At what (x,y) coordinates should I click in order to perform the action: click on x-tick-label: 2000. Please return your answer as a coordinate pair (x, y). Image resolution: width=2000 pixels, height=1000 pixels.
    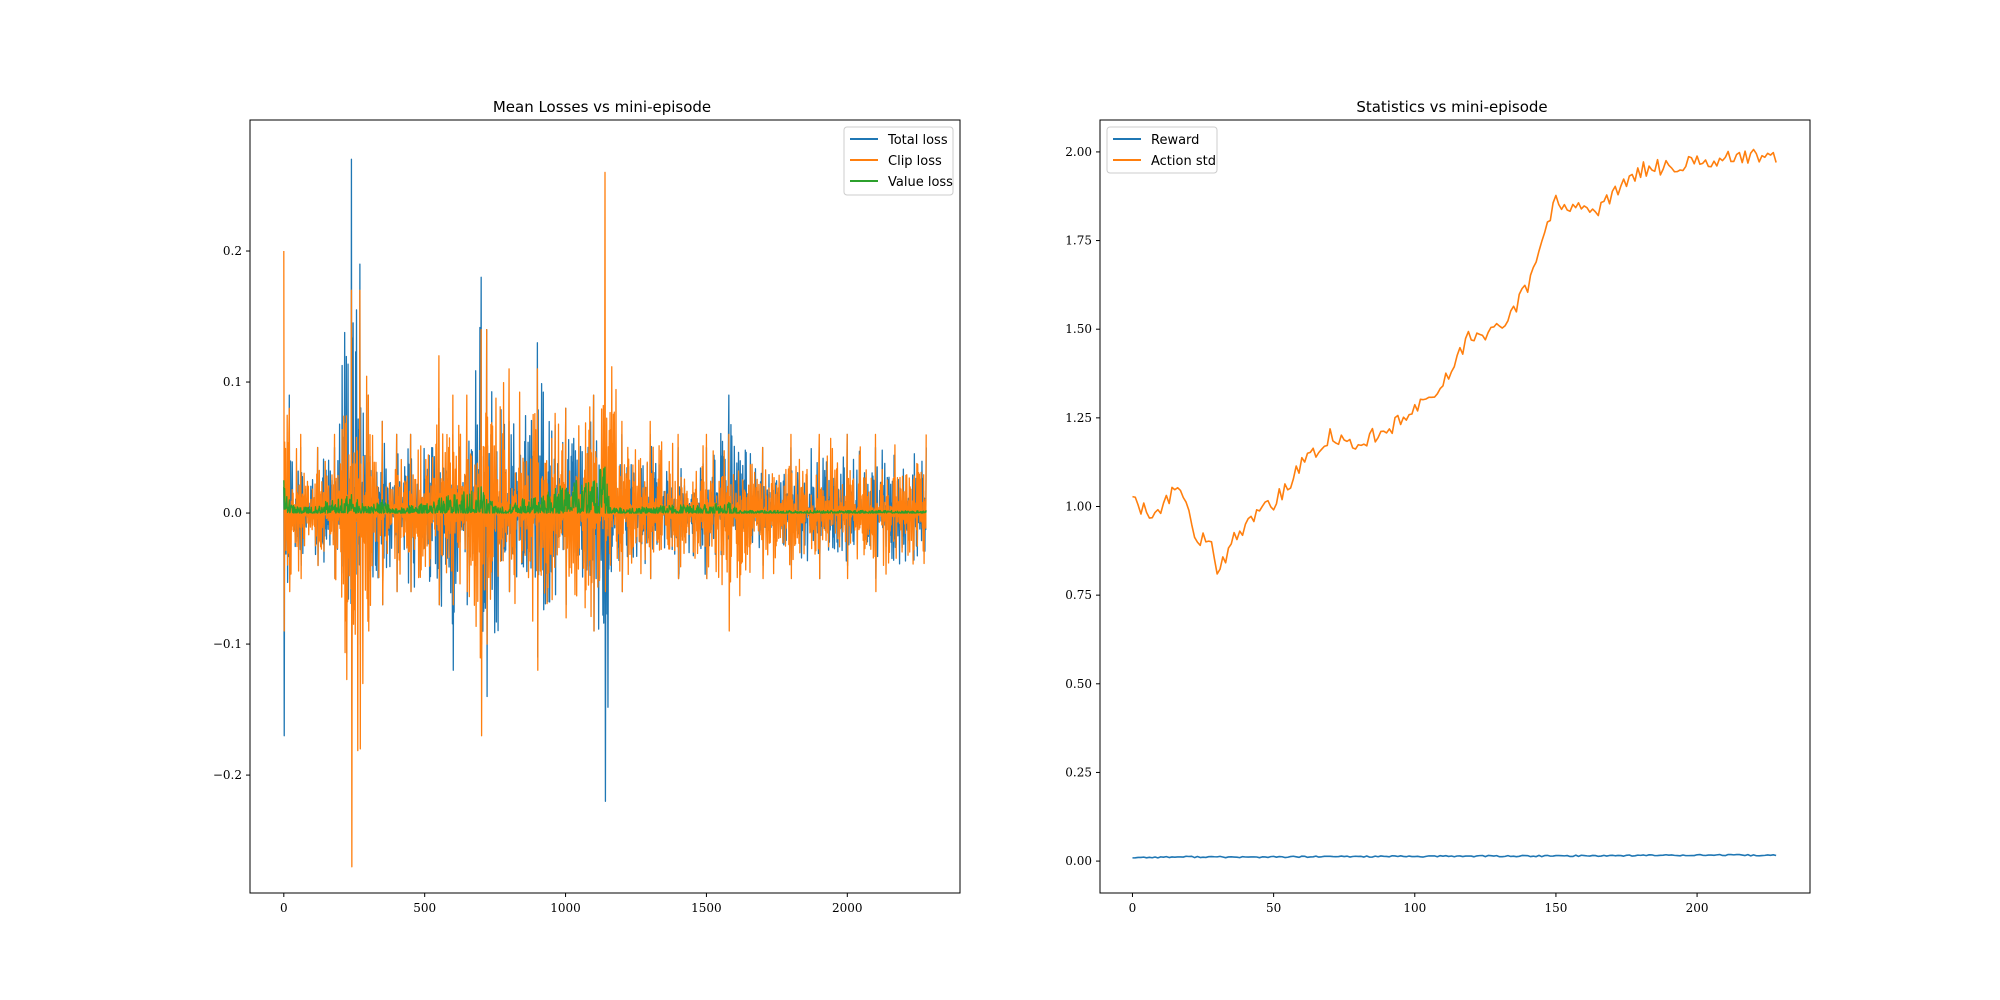
    Looking at the image, I should click on (847, 908).